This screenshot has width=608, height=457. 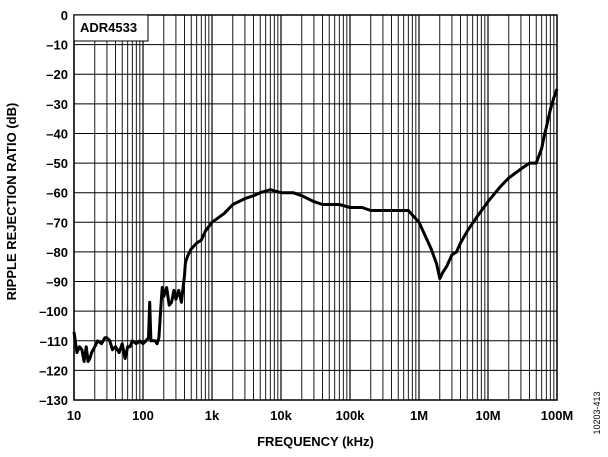 What do you see at coordinates (212, 415) in the screenshot?
I see `x-tick-label: 1k` at bounding box center [212, 415].